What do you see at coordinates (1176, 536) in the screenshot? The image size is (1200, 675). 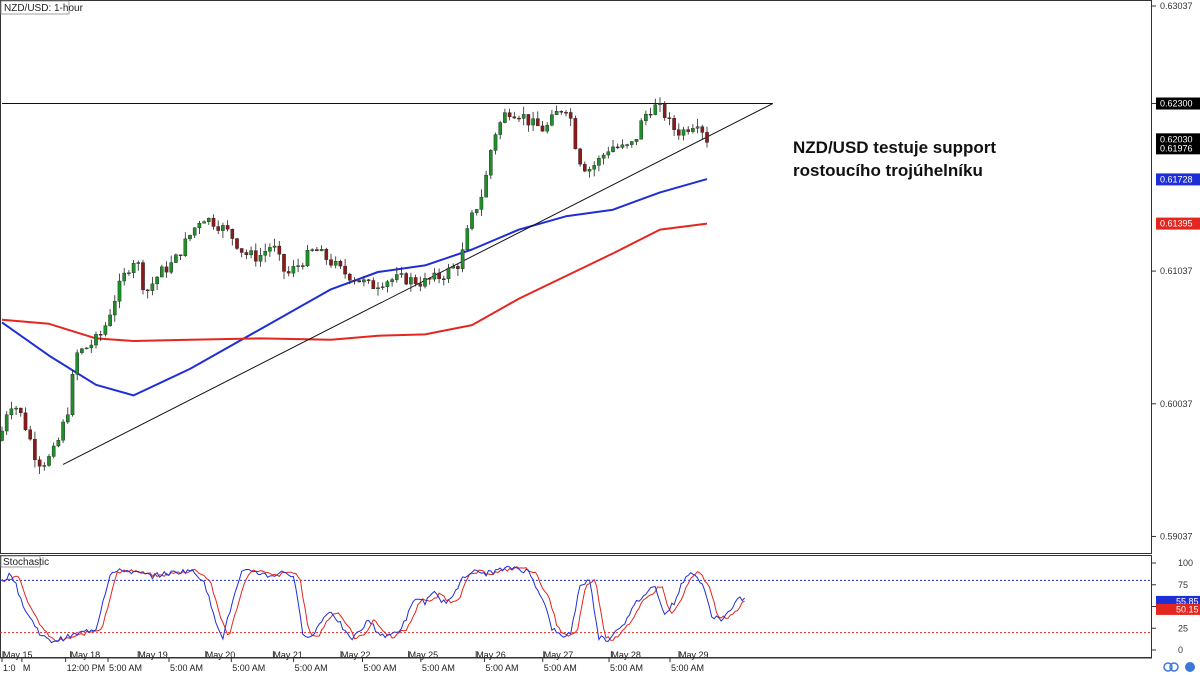 I see `price-tick-label: 0.59037` at bounding box center [1176, 536].